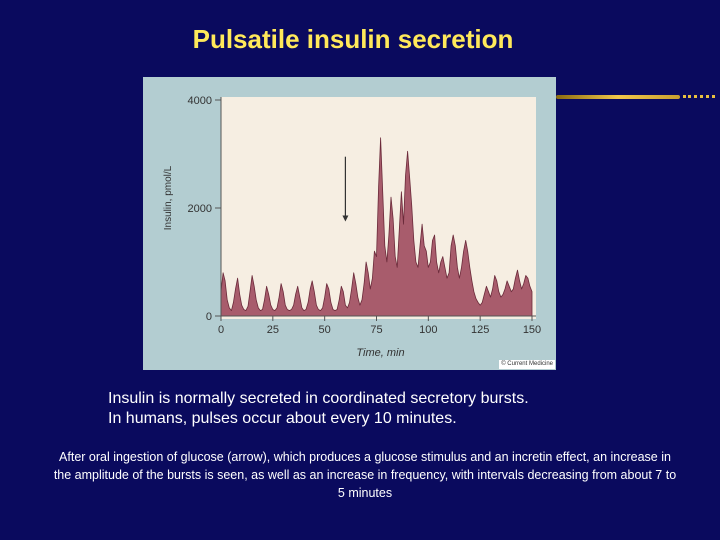 The width and height of the screenshot is (720, 540). Describe the element at coordinates (353, 39) in the screenshot. I see `slide-title: Pulsatile insulin secretion` at that location.